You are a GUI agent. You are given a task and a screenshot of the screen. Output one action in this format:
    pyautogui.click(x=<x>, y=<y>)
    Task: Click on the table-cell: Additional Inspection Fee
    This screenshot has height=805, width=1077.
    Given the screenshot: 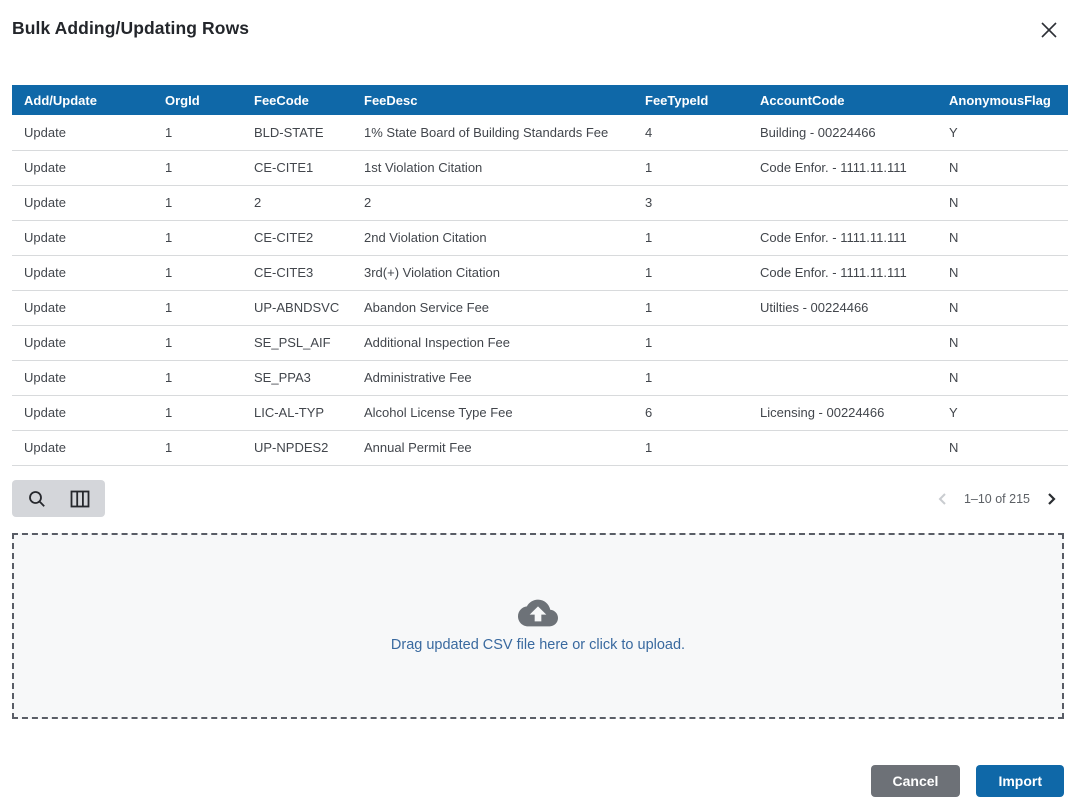 What is the action you would take?
    pyautogui.click(x=492, y=343)
    